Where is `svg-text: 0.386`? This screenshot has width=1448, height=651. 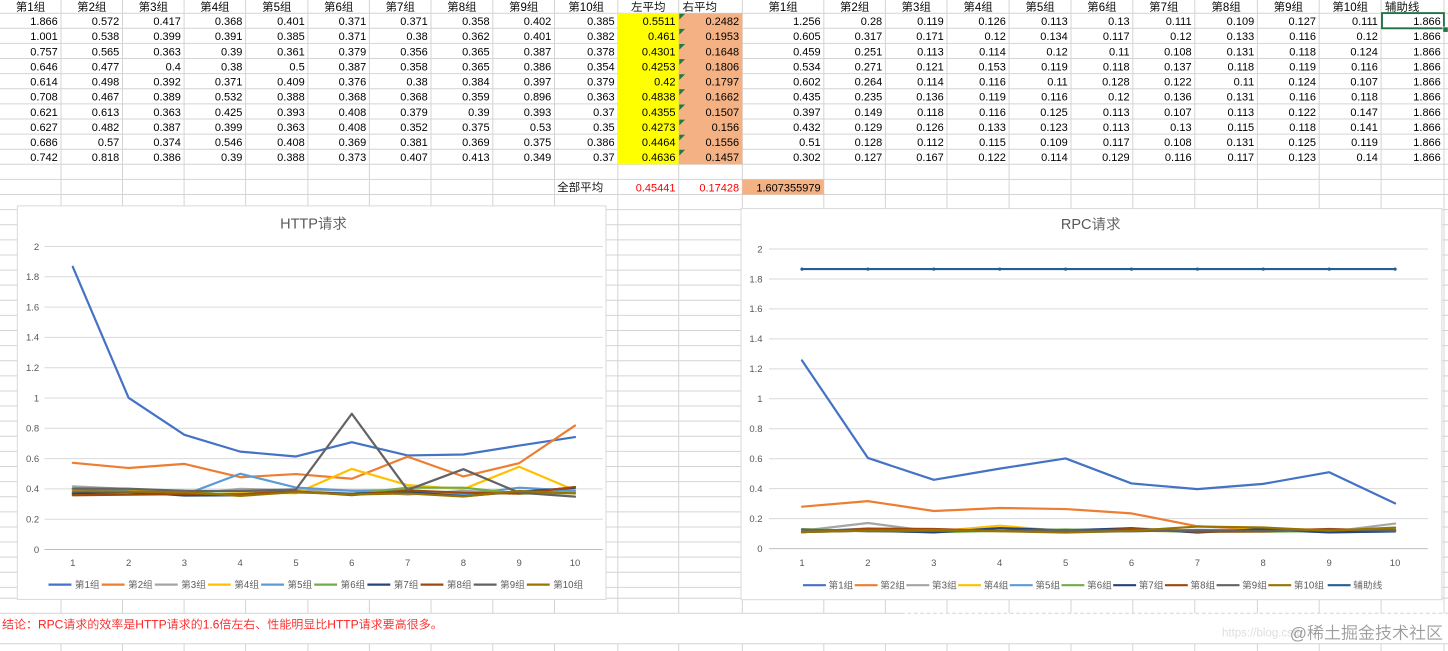
svg-text: 0.386 is located at coordinates (601, 143).